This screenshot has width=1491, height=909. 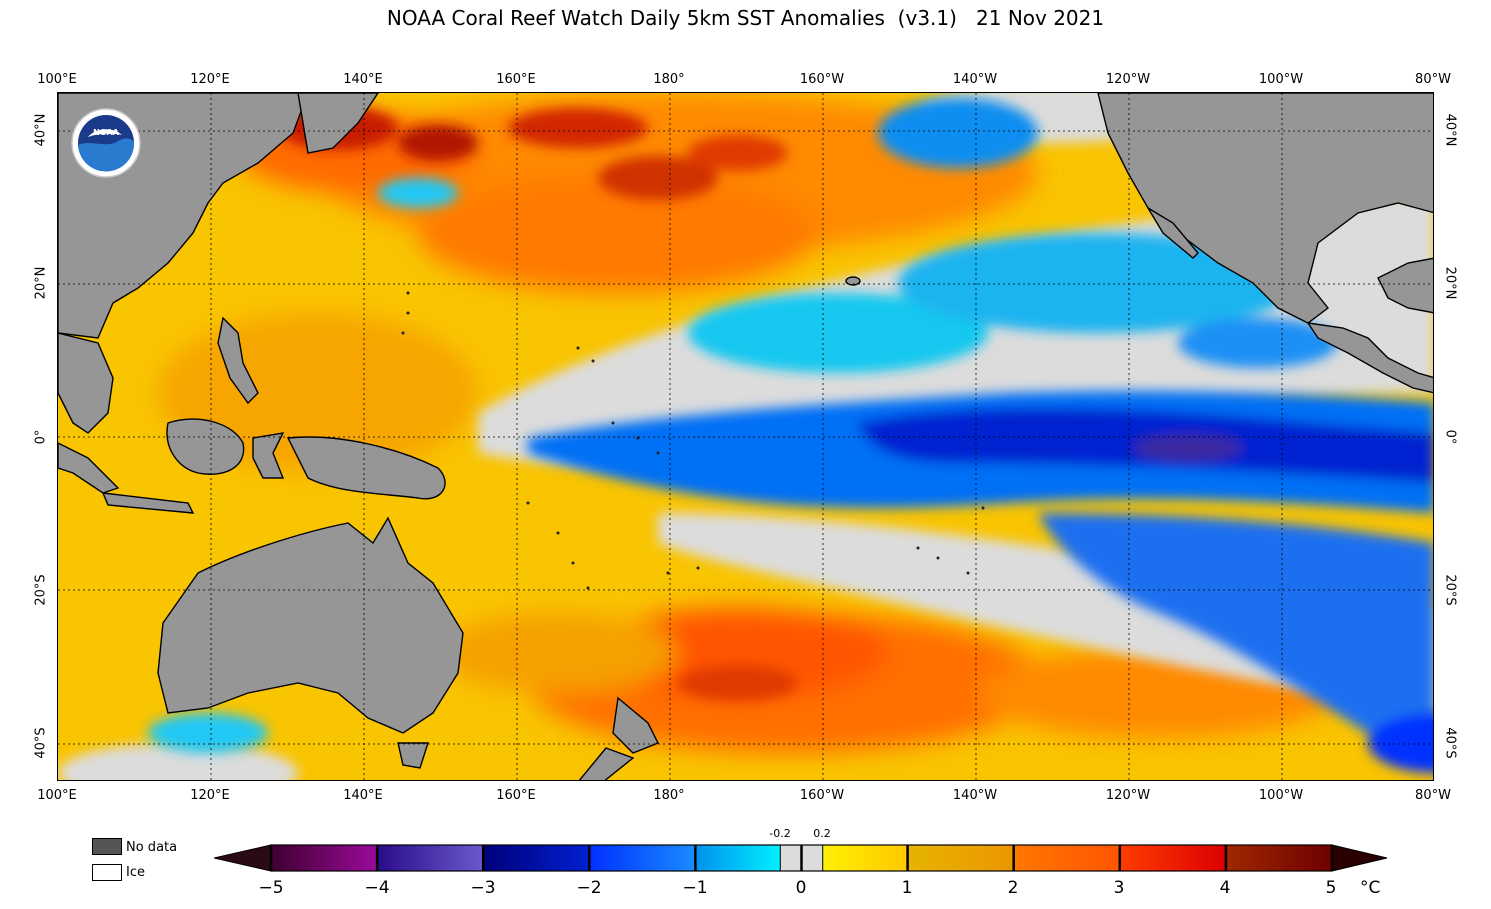 What do you see at coordinates (1450, 743) in the screenshot?
I see `lat-label-right: 40°S` at bounding box center [1450, 743].